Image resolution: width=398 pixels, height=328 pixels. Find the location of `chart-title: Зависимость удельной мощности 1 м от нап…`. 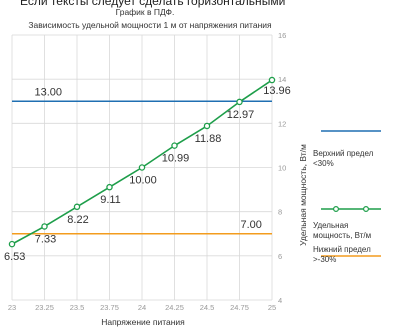

chart-title: Зависимость удельной мощности 1 м от нап… is located at coordinates (150, 25).